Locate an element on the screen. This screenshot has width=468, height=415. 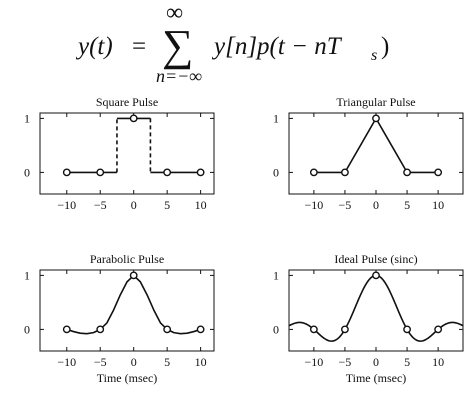
summation-lower-limit: n=−∞ is located at coordinates (179, 76).